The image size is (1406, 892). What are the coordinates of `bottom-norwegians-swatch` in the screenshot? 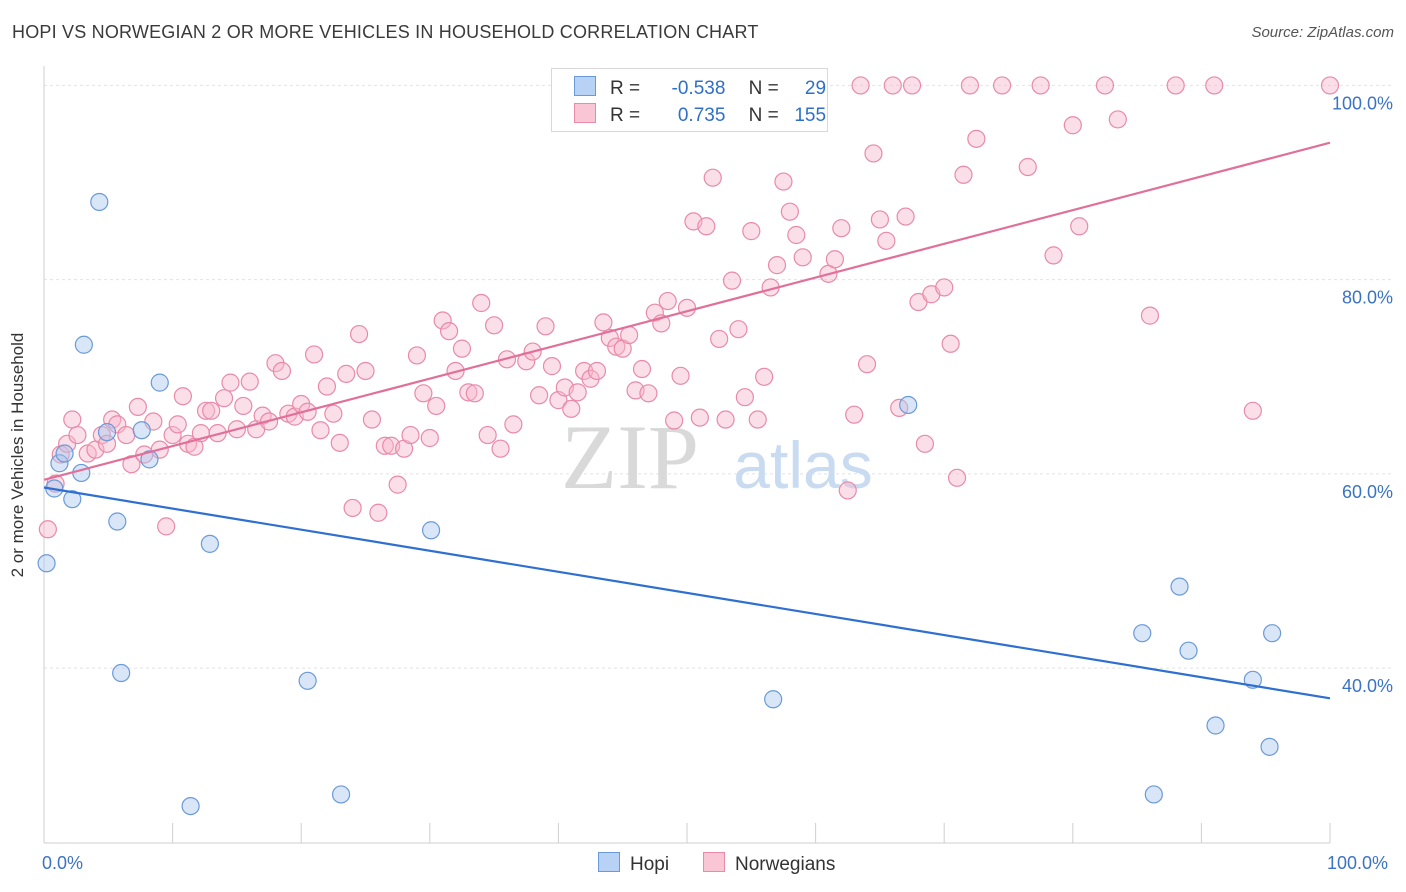 It's located at (714, 862).